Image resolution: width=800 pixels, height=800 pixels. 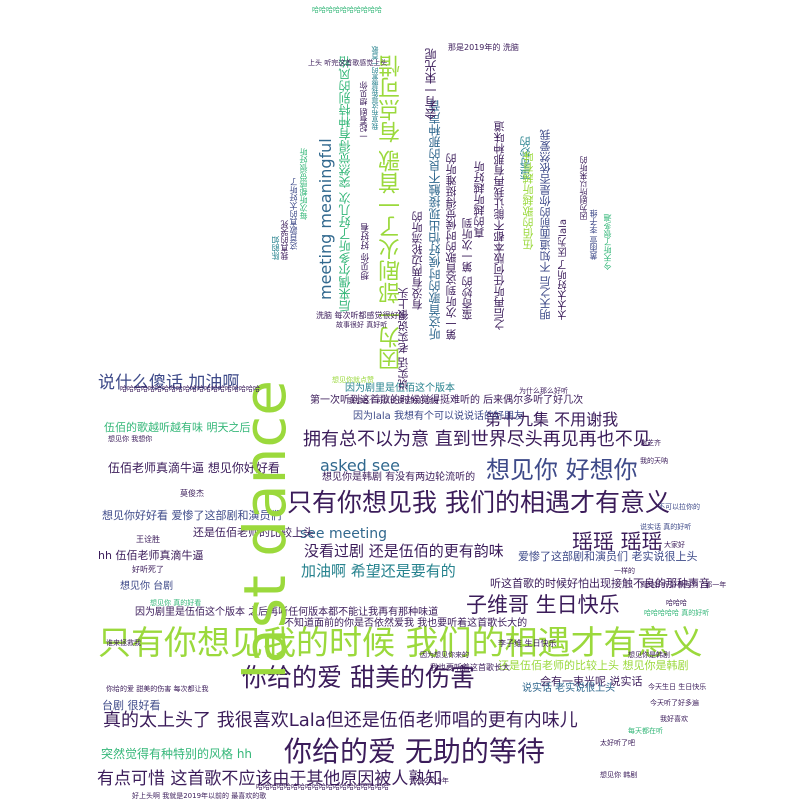 I want to click on word-cheer-hope: 加油啊 希望还是要有的, so click(x=378, y=571).